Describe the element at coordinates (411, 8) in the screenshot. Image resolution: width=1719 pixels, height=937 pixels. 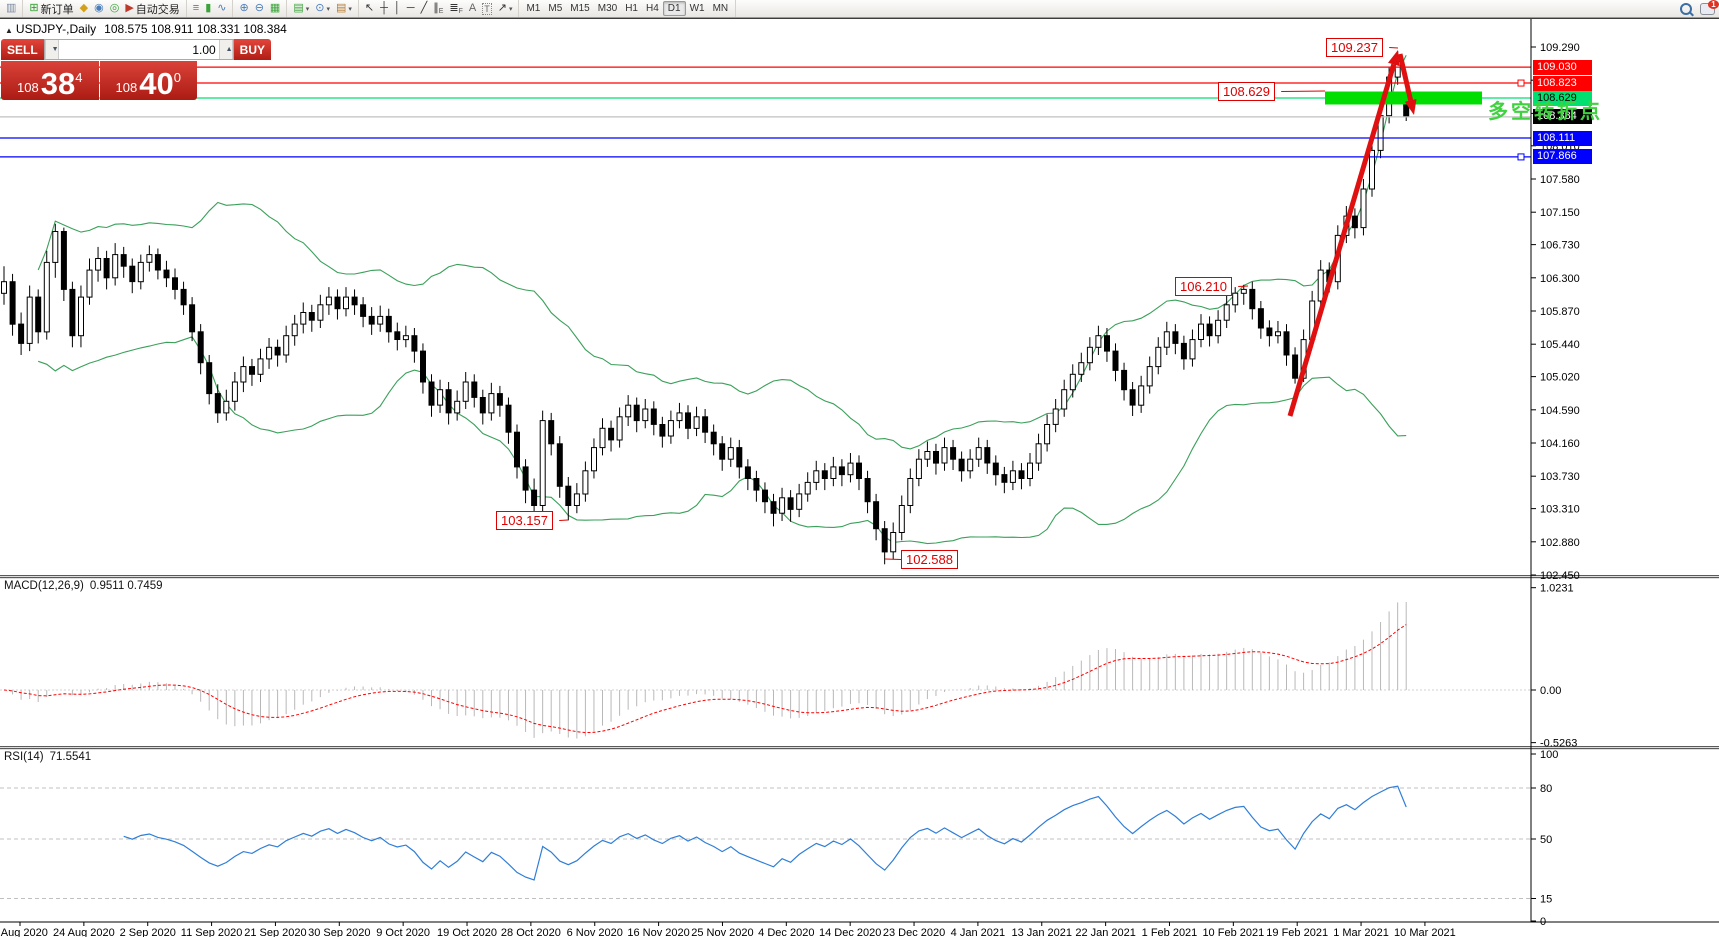
I see `horizontal-line-button: ─` at that location.